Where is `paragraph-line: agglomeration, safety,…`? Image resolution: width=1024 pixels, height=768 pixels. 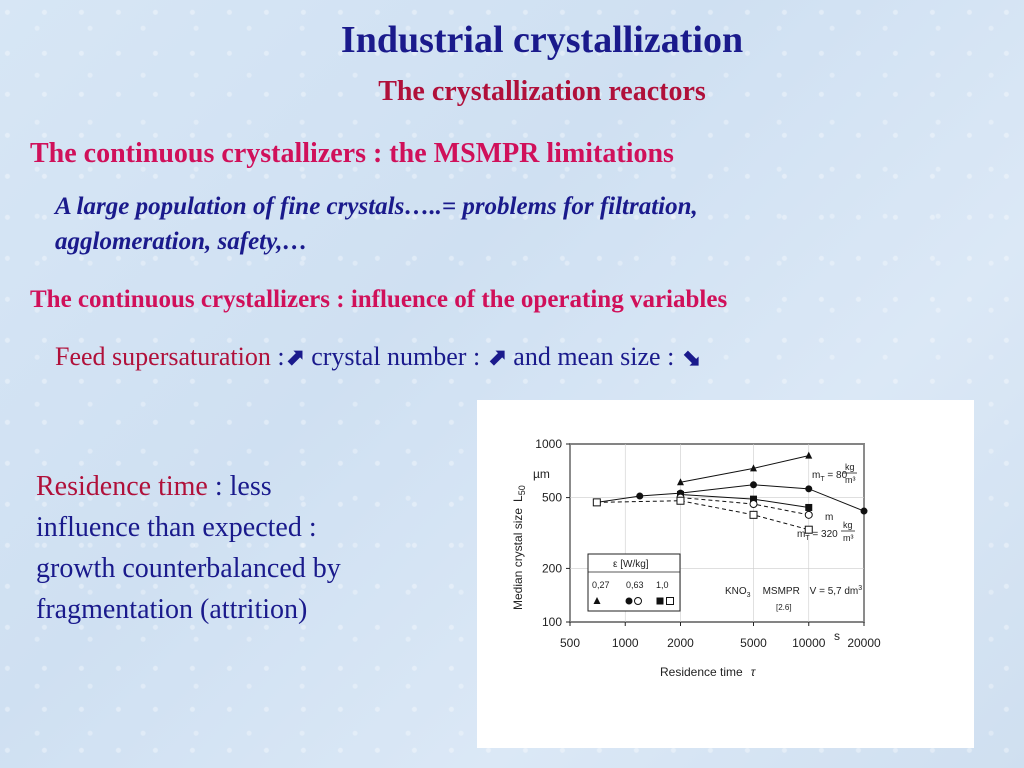 paragraph-line: agglomeration, safety,… is located at coordinates (181, 241).